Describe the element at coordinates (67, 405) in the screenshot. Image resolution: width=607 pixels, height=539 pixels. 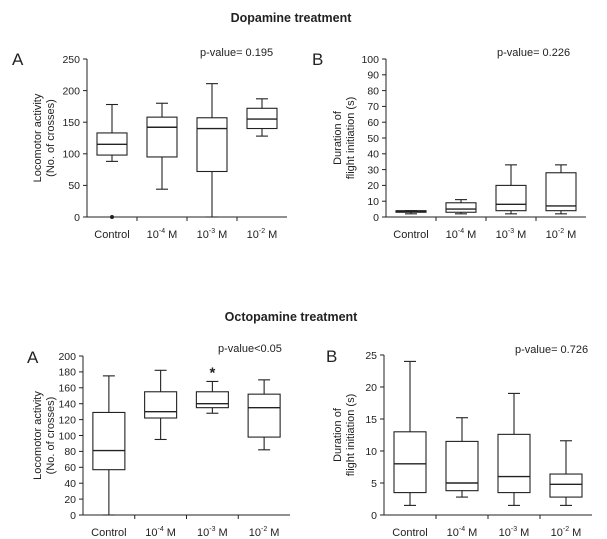
I see `y-tick-label: 140` at that location.